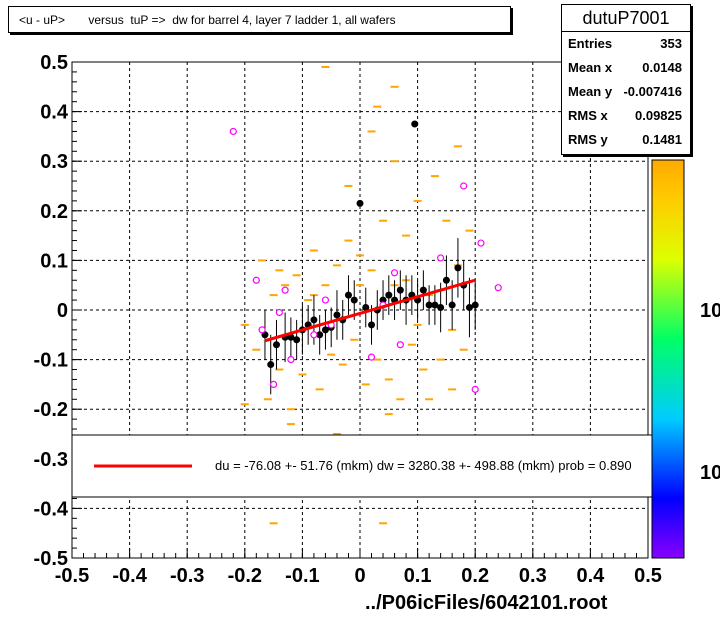 This screenshot has width=720, height=620. Describe the element at coordinates (588, 115) in the screenshot. I see `stats-label: RMS x` at that location.